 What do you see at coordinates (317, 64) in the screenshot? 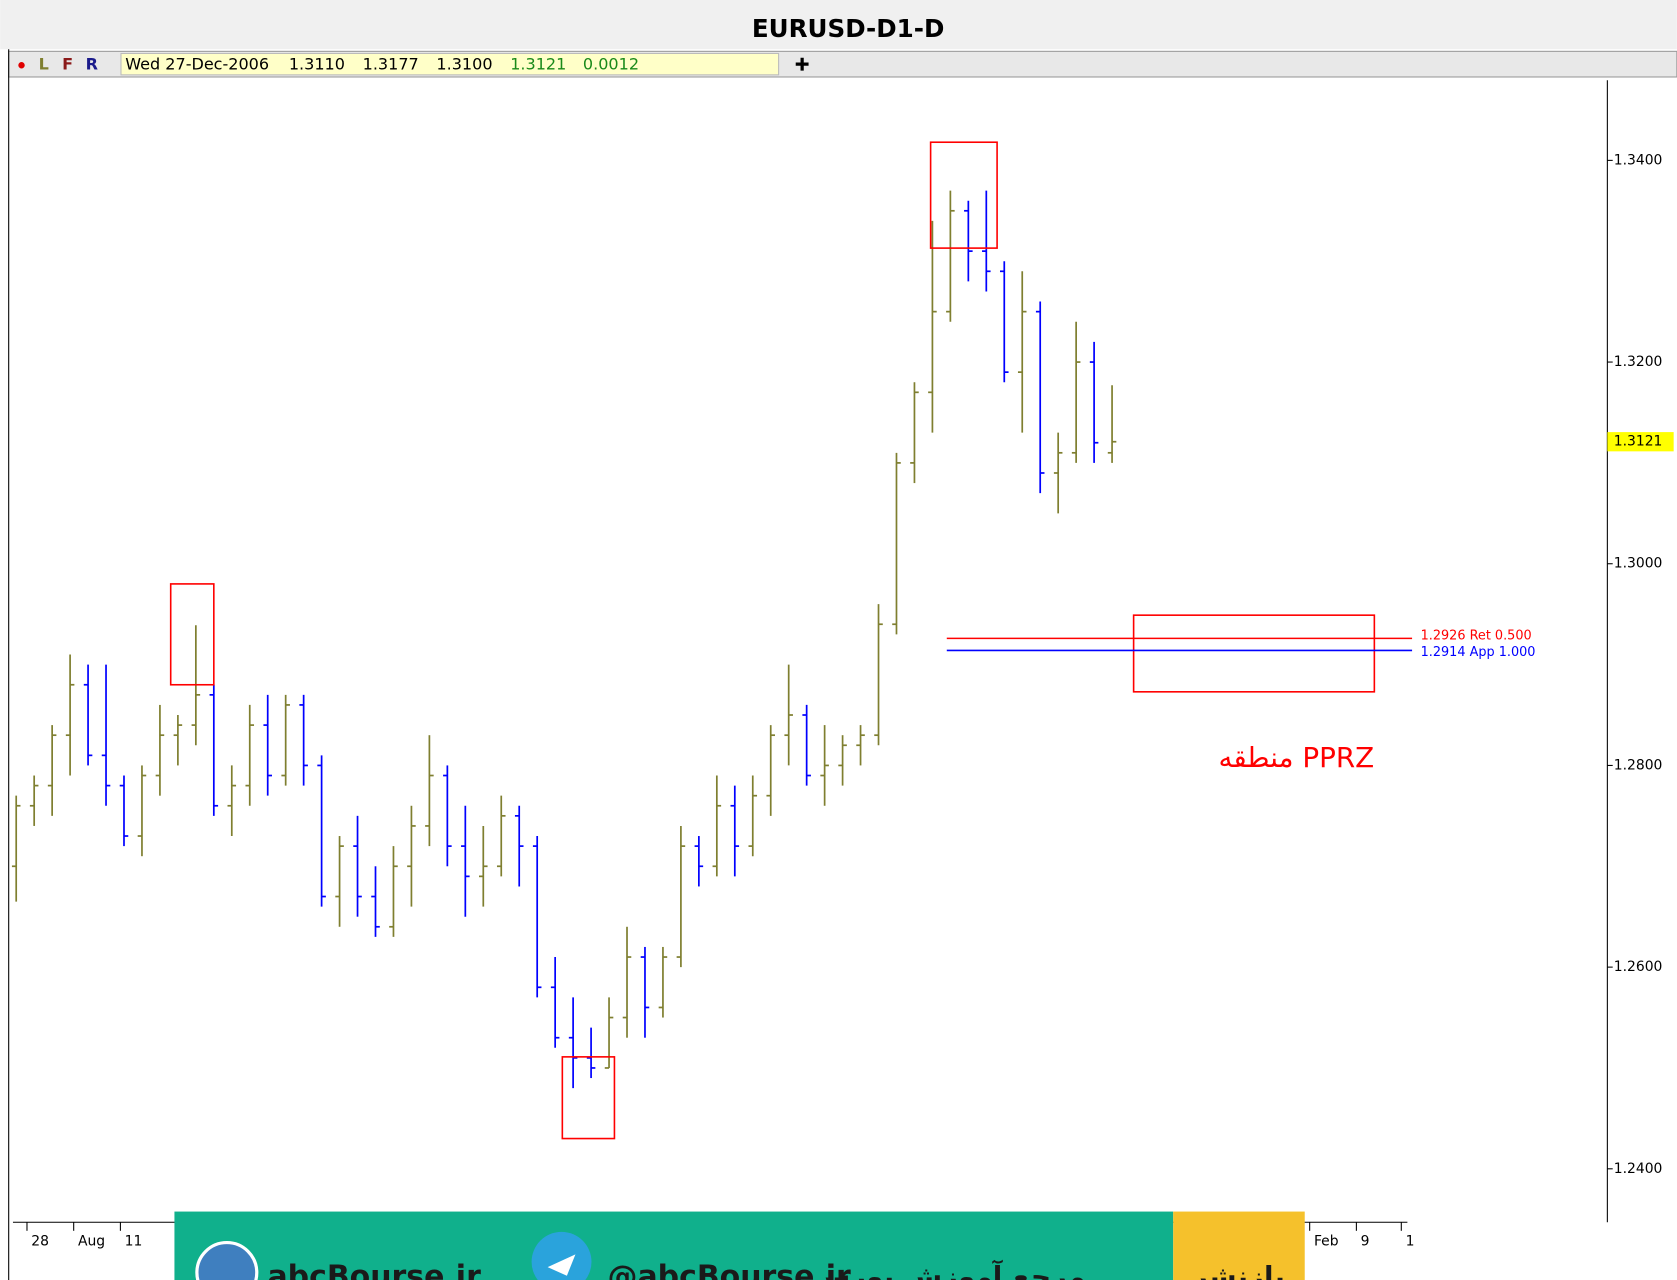
I see `info-open: 1.3110` at bounding box center [317, 64].